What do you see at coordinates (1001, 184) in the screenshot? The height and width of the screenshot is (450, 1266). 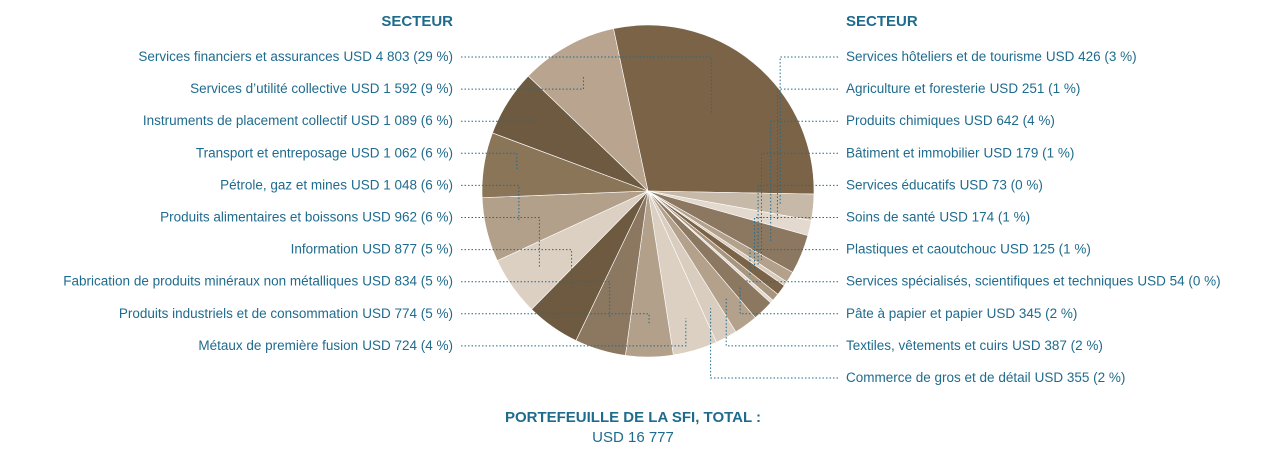 I see `slice-value-label: USD 73 (0 %)` at bounding box center [1001, 184].